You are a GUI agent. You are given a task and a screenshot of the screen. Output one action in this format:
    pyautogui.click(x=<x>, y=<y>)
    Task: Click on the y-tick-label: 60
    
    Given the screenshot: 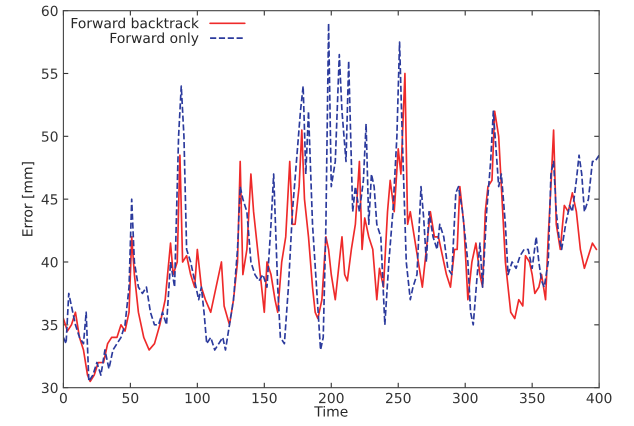 What is the action you would take?
    pyautogui.click(x=50, y=11)
    